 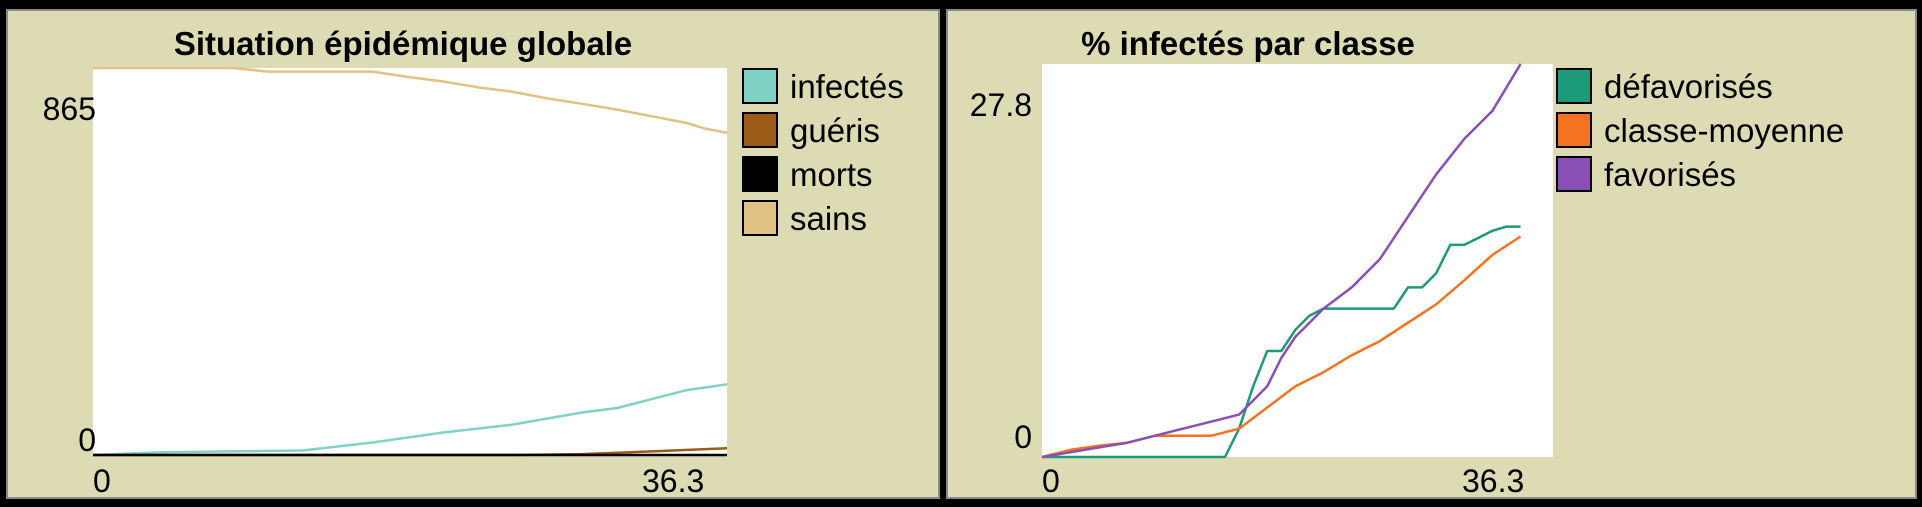 I want to click on y-tick-max: 865, so click(x=69, y=109).